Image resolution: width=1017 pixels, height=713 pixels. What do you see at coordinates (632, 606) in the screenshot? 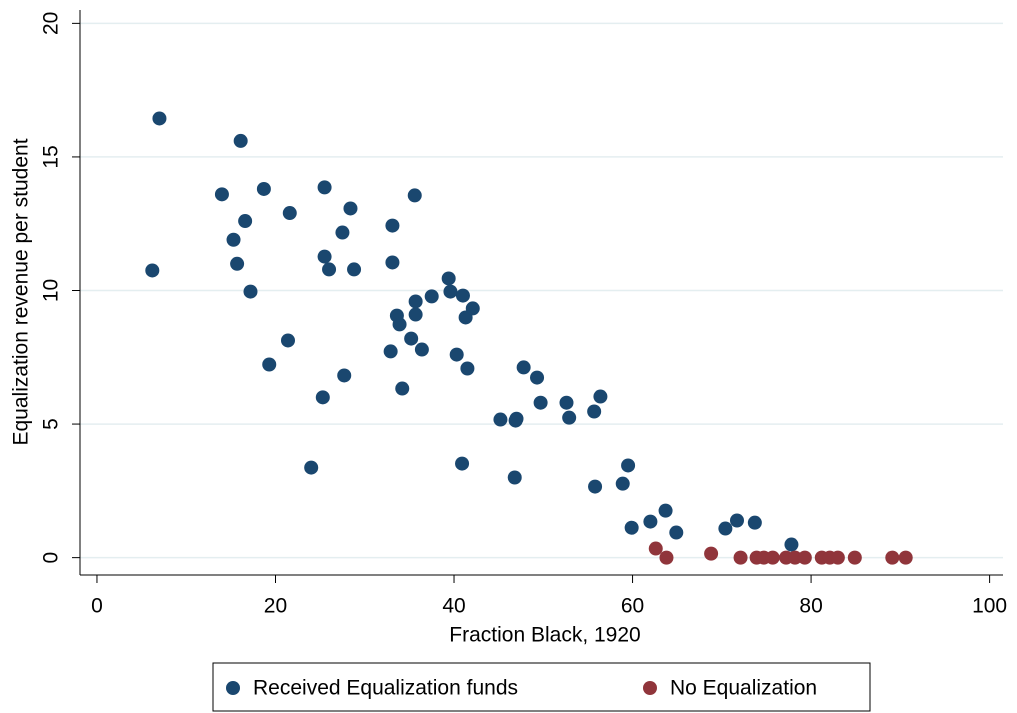
I see `x-tick-label: 60` at bounding box center [632, 606].